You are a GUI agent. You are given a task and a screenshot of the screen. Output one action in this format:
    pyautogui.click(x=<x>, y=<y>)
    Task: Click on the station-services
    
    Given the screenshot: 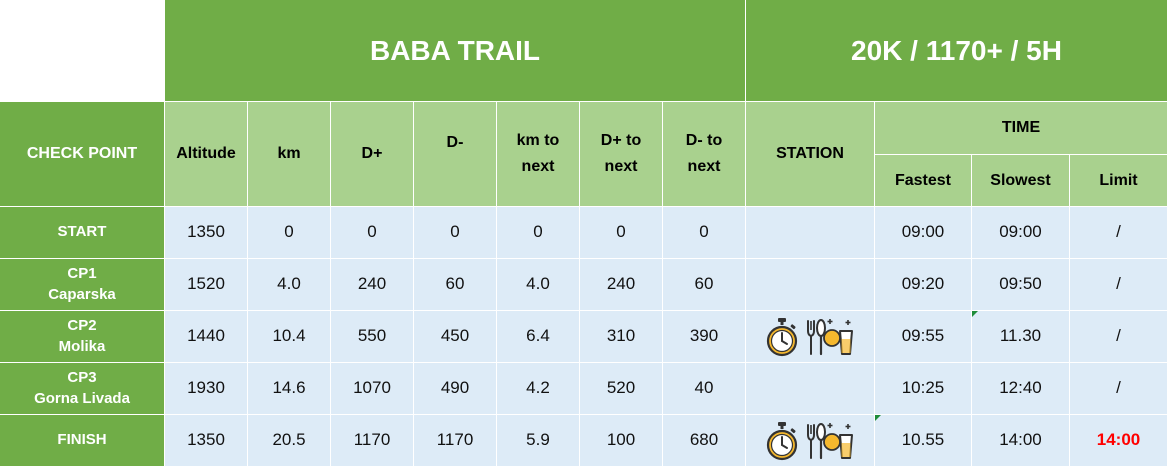 What is the action you would take?
    pyautogui.click(x=810, y=441)
    